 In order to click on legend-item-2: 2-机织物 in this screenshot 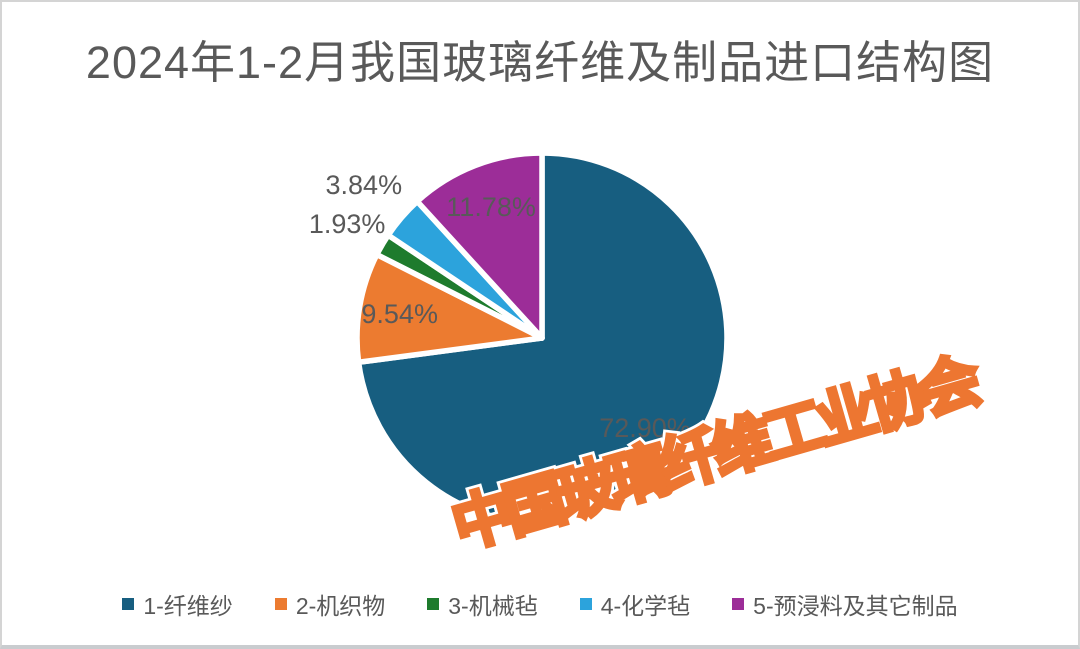, I will do `click(330, 604)`.